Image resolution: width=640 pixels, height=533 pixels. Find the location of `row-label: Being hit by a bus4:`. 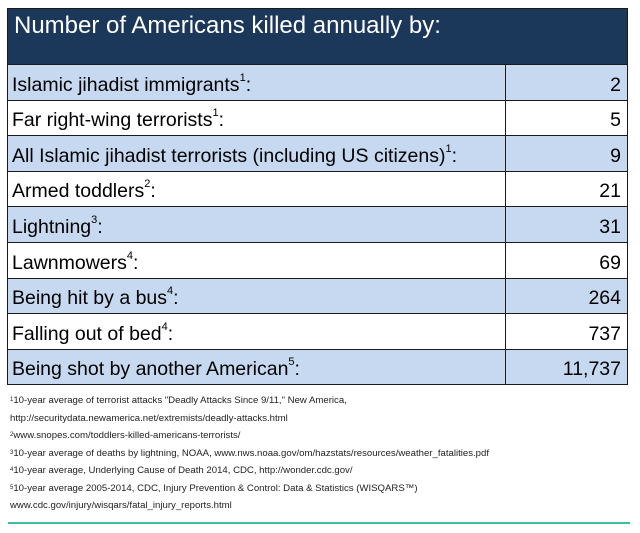

row-label: Being hit by a bus4: is located at coordinates (257, 296).